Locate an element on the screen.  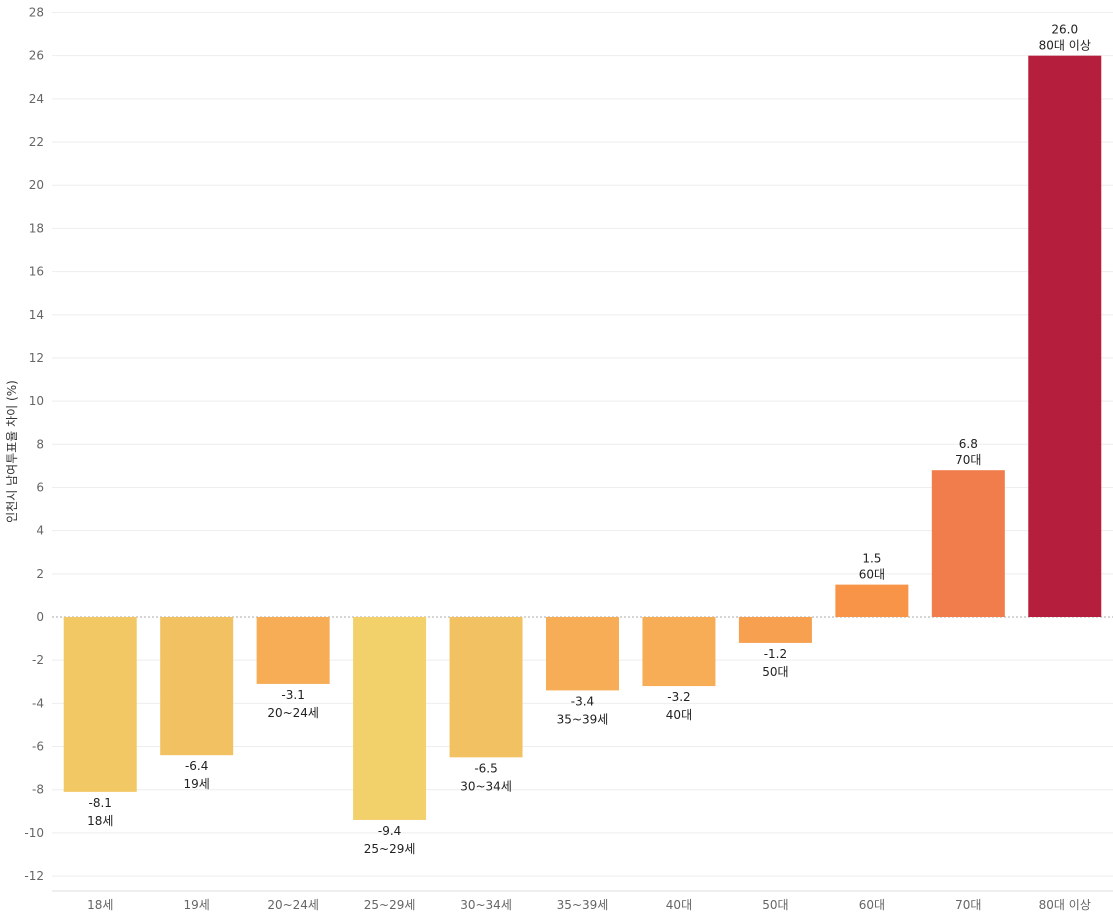
data-label-category: 50대 is located at coordinates (775, 672).